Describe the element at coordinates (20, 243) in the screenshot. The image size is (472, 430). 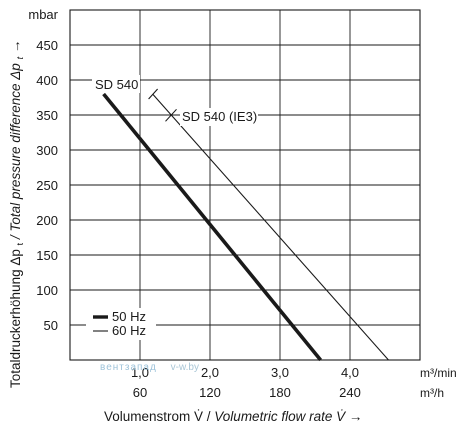
I see `y-axis-title-sub1: t` at that location.